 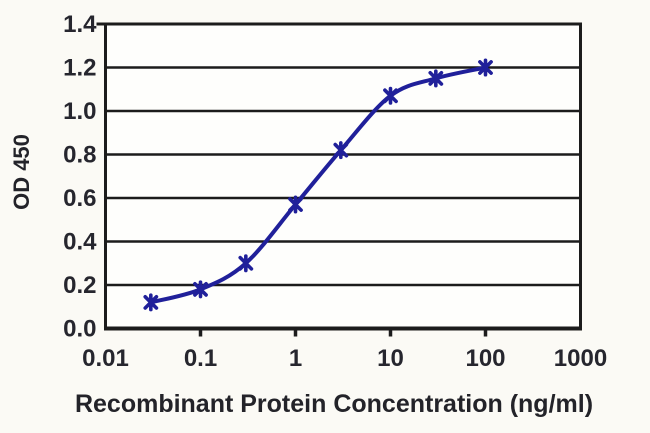 I want to click on y-tick-label: 0.8, so click(x=79, y=155).